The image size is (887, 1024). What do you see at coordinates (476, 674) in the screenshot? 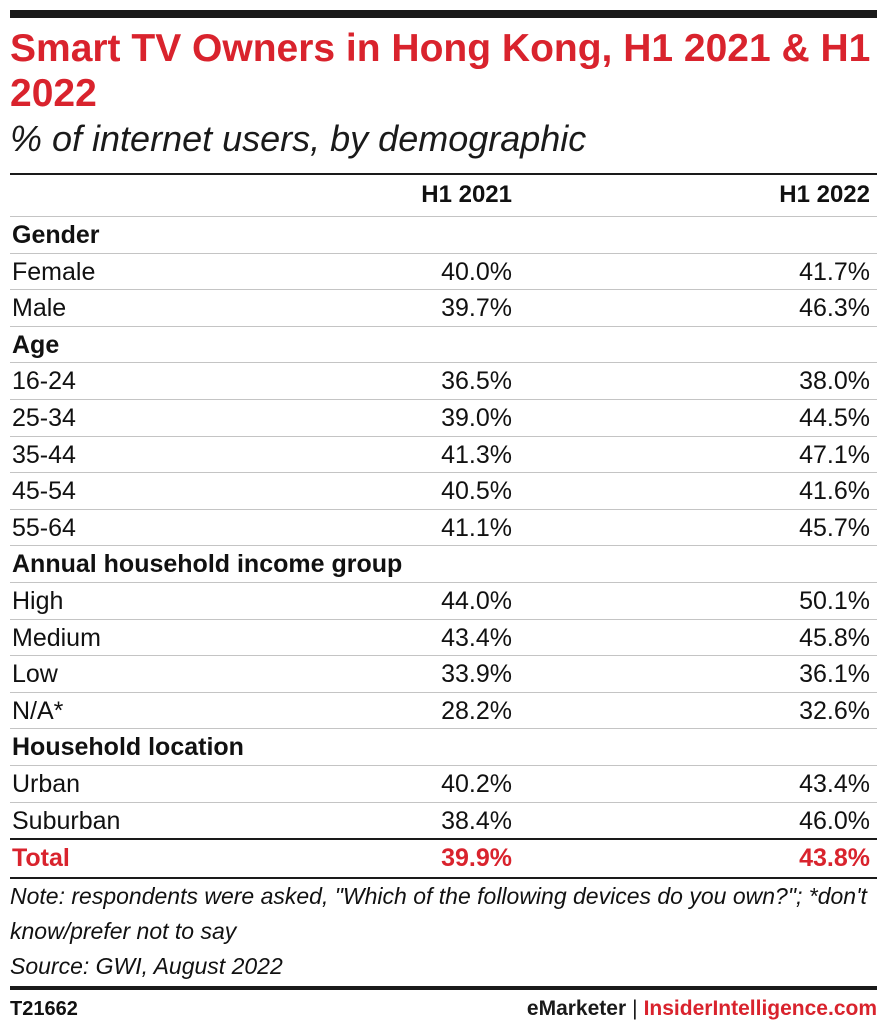
I see `value-h1-2021: 33.9%` at bounding box center [476, 674].